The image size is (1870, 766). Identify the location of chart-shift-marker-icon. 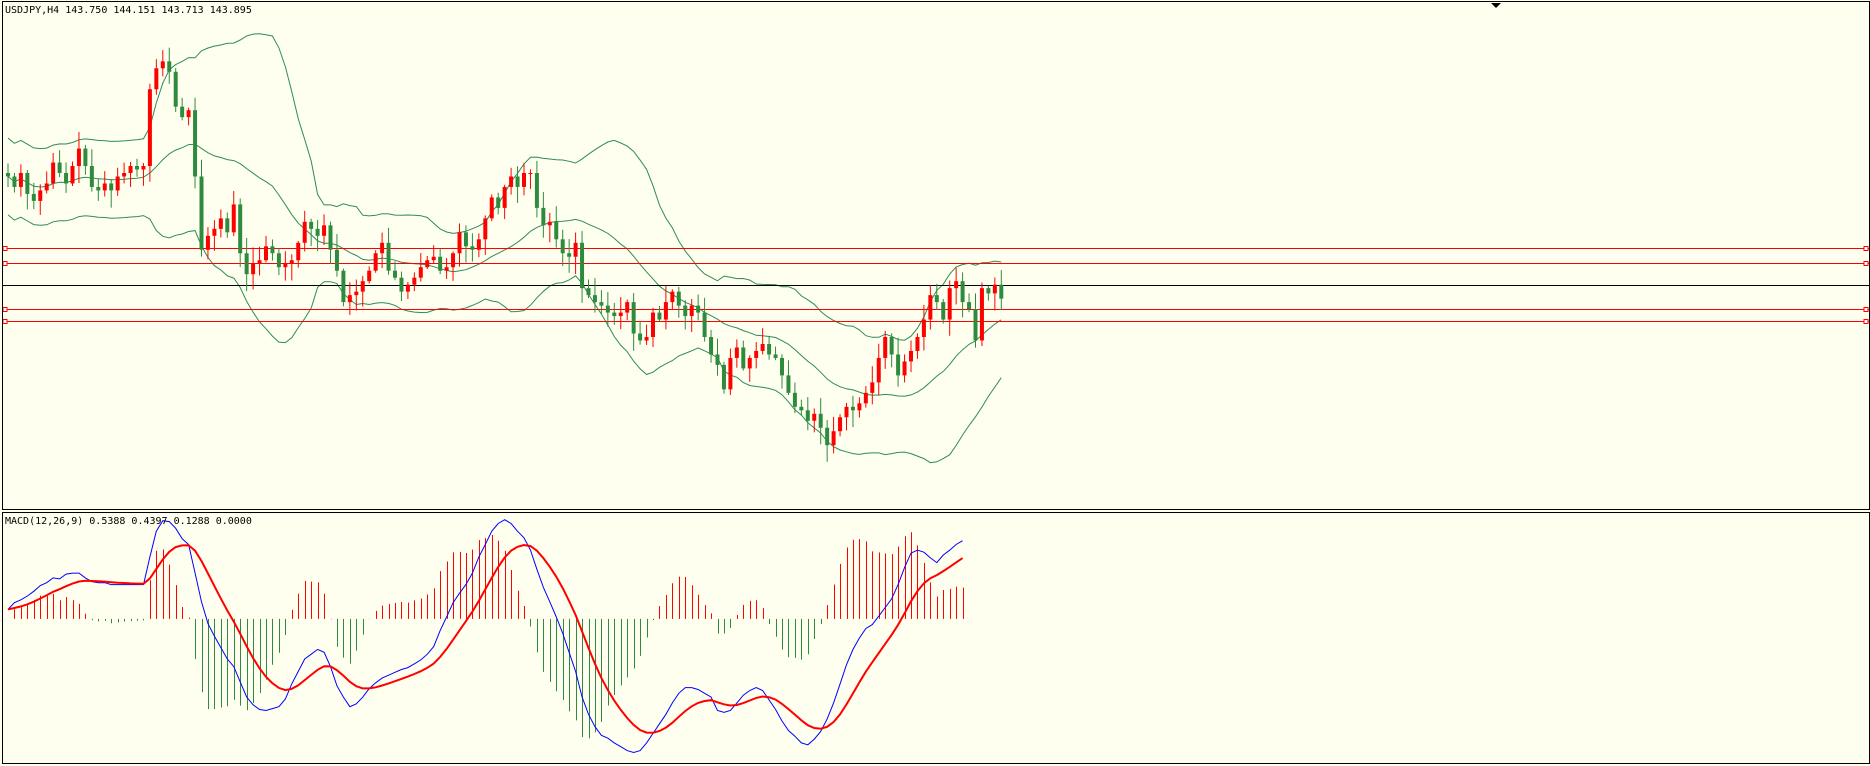
(1496, 5).